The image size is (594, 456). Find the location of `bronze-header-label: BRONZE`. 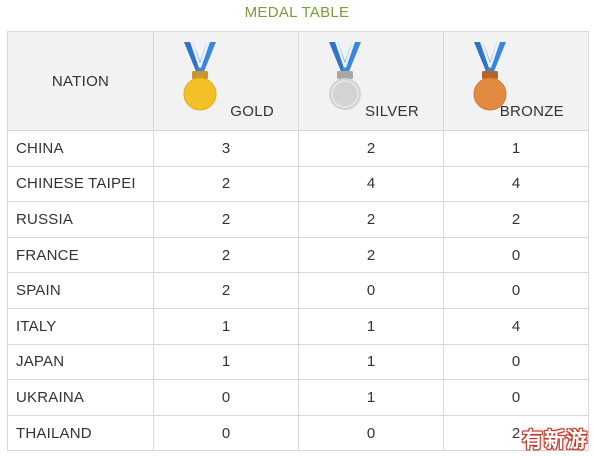

bronze-header-label: BRONZE is located at coordinates (531, 111).